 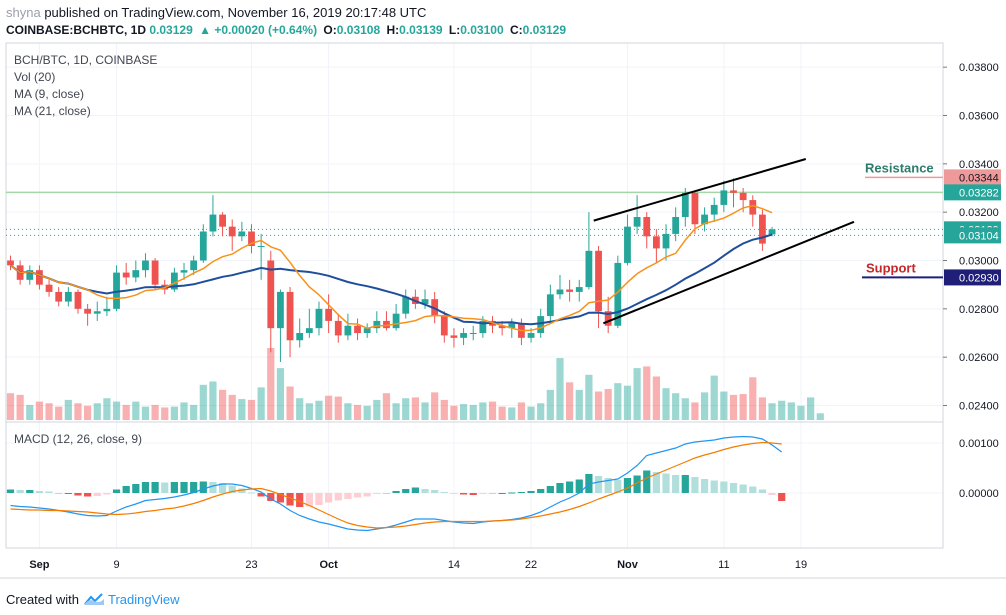 What do you see at coordinates (52, 111) in the screenshot?
I see `legend-ma21: MA (21, close)` at bounding box center [52, 111].